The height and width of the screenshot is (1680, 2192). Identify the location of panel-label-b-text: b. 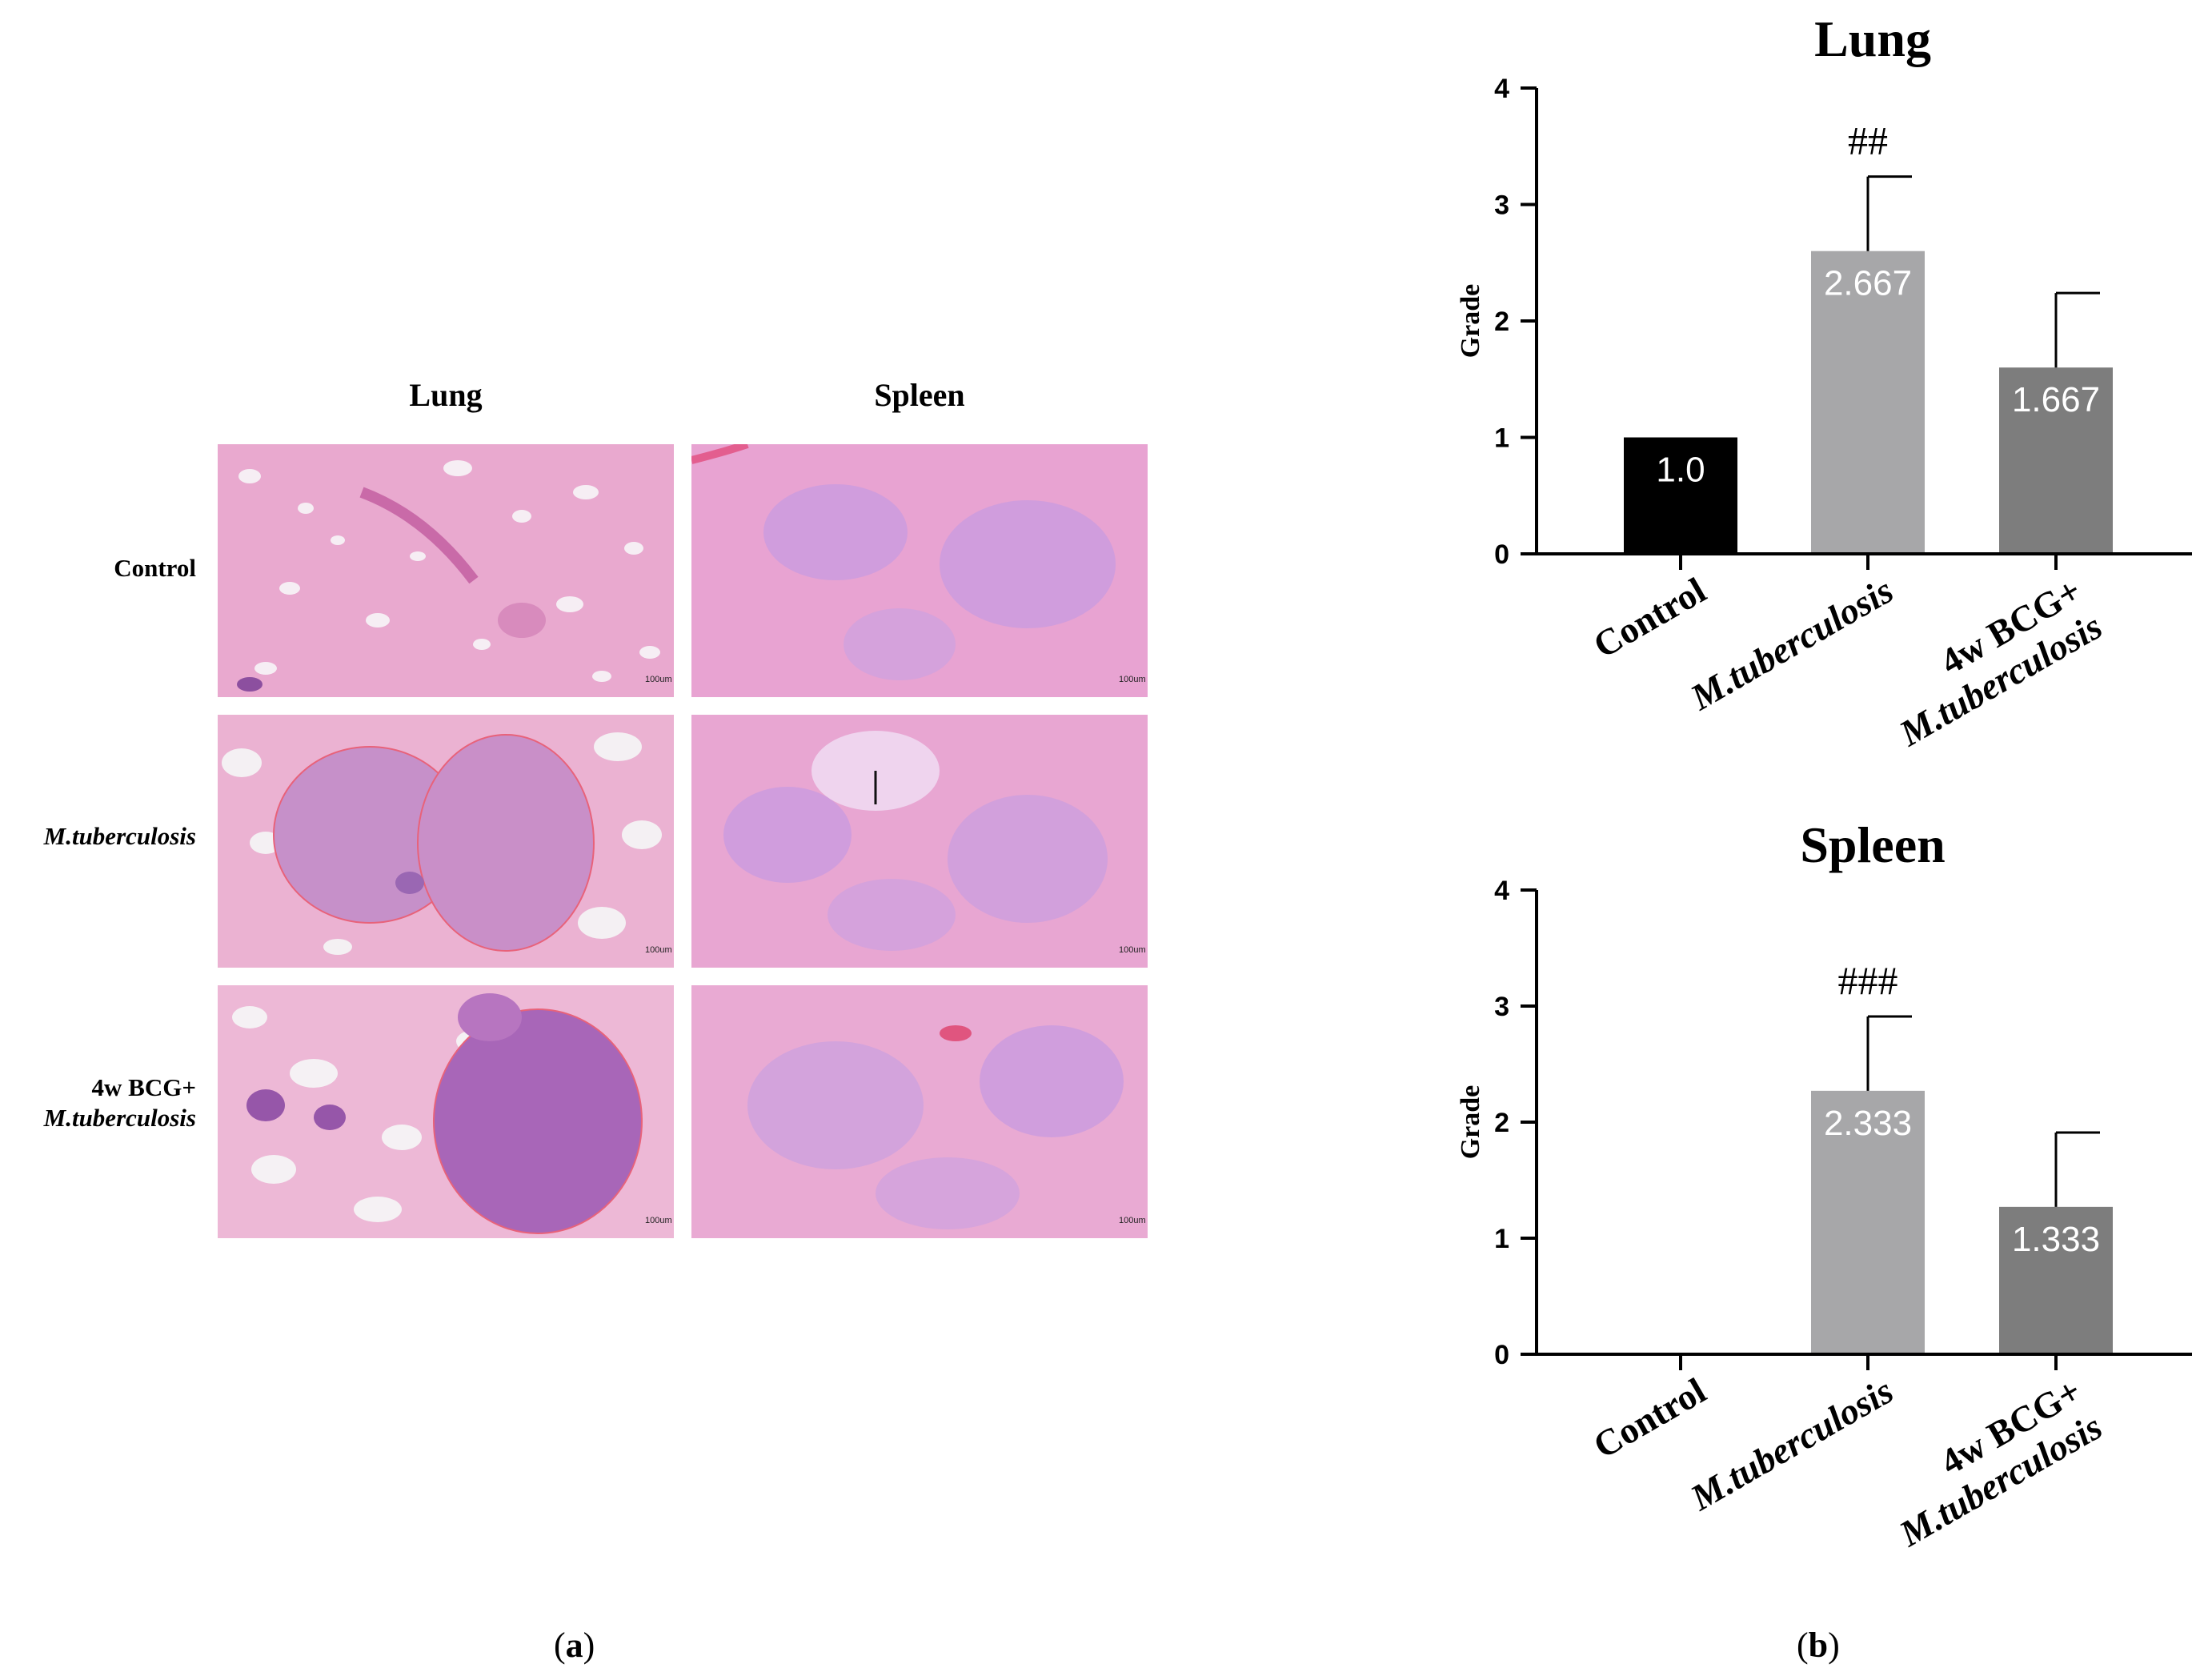
(1819, 1646).